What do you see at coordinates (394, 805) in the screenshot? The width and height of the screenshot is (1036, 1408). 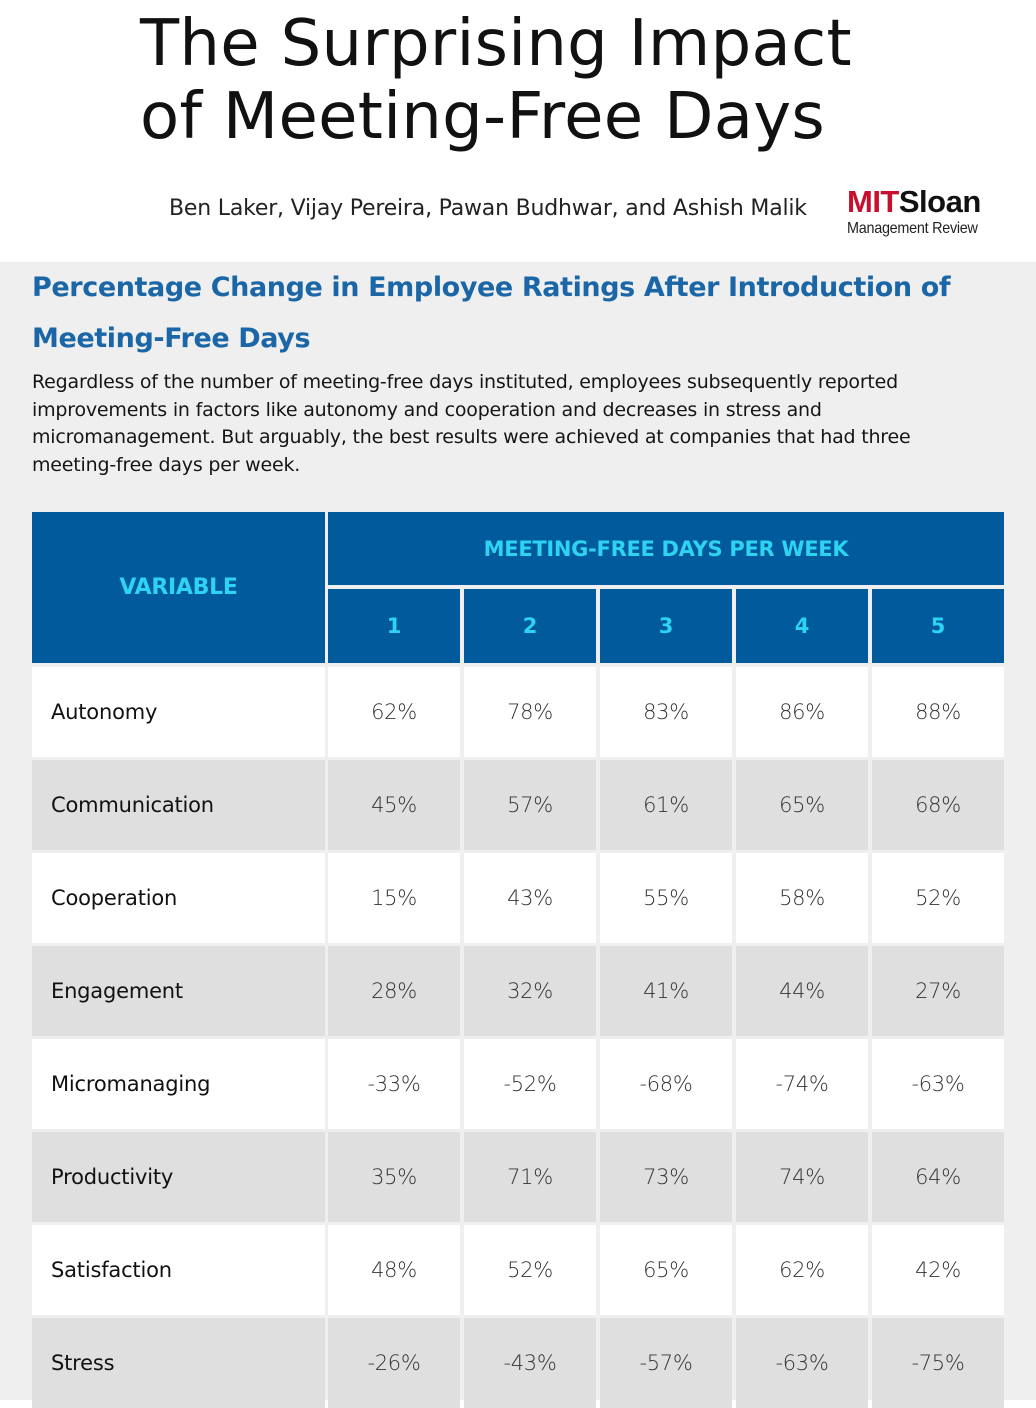 I see `value-cell: 45%` at bounding box center [394, 805].